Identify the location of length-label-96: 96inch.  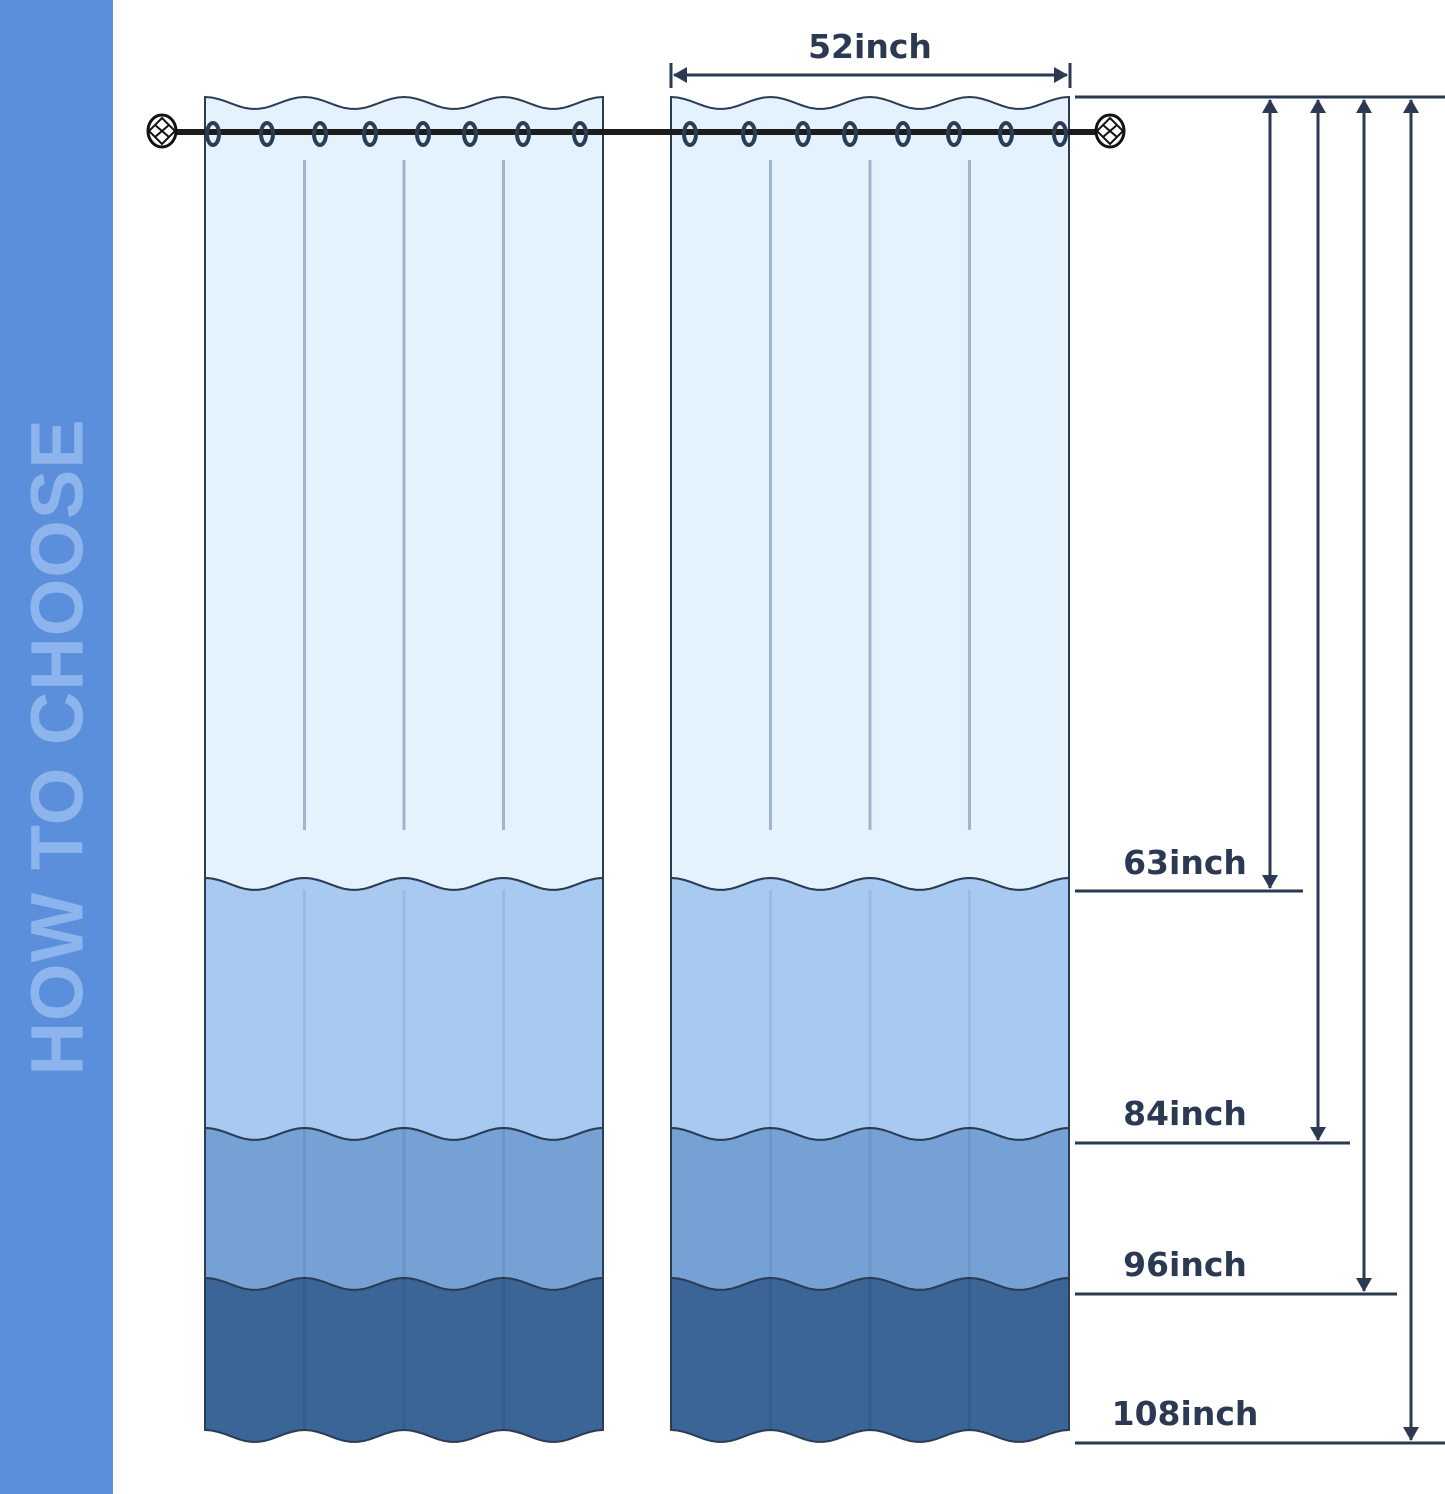
(1185, 1264).